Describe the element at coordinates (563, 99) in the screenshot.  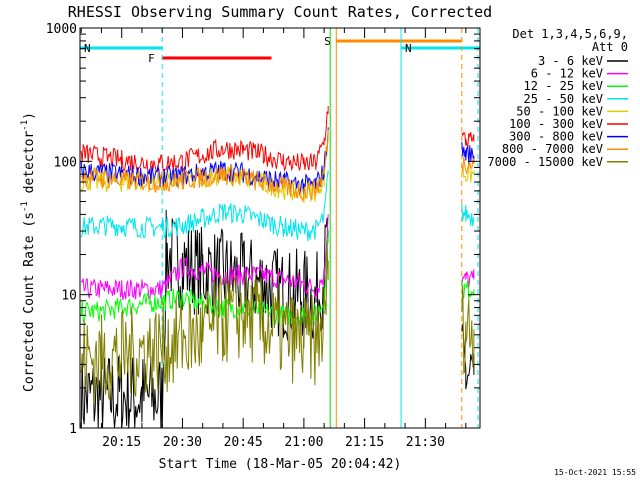
I see `legend-label: 25 - 50 keV` at that location.